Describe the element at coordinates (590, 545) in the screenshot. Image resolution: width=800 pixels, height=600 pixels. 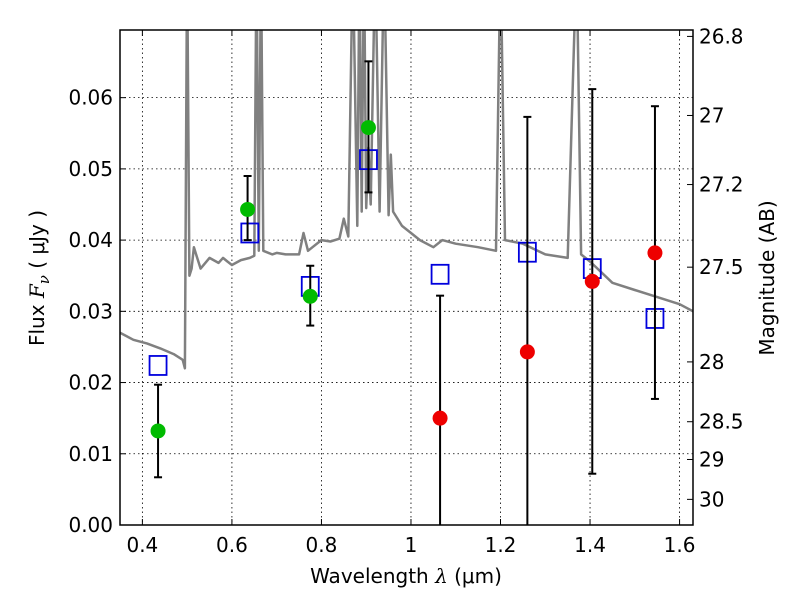
I see `x-tick-label: 1.4` at that location.